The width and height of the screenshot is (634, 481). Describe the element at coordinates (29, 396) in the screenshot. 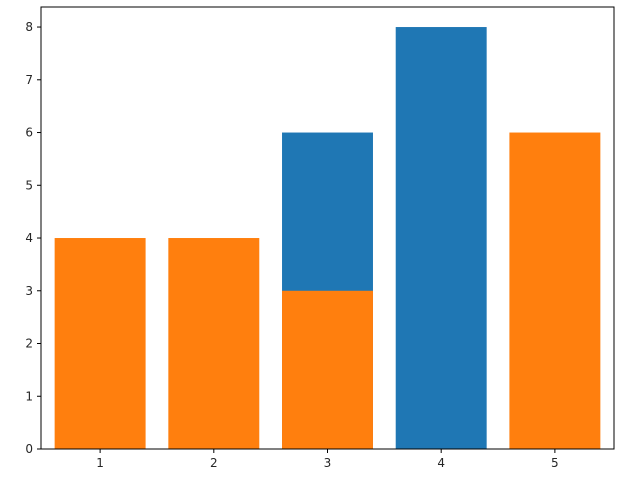

I see `y-tick-label: 1` at that location.